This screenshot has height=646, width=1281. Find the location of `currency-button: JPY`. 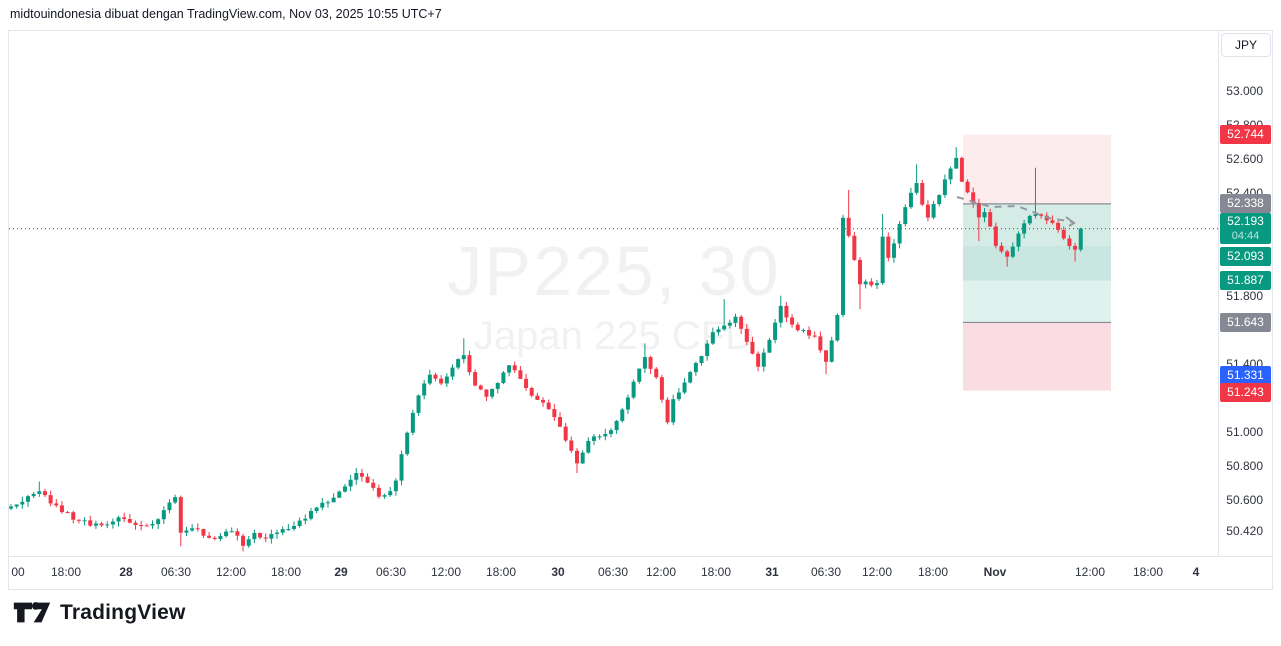

currency-button: JPY is located at coordinates (1246, 45).